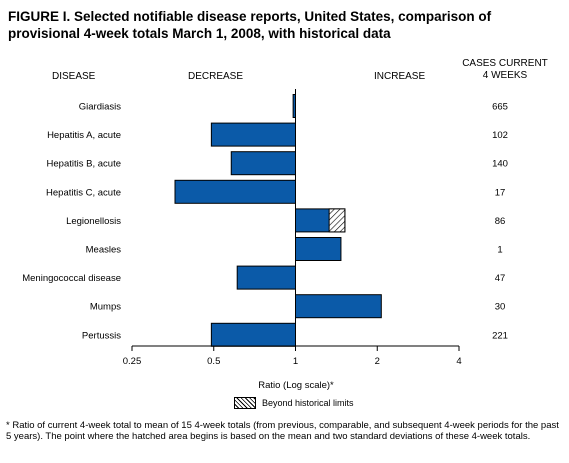  Describe the element at coordinates (132, 361) in the screenshot. I see `x-tick-label: 0.25` at that location.